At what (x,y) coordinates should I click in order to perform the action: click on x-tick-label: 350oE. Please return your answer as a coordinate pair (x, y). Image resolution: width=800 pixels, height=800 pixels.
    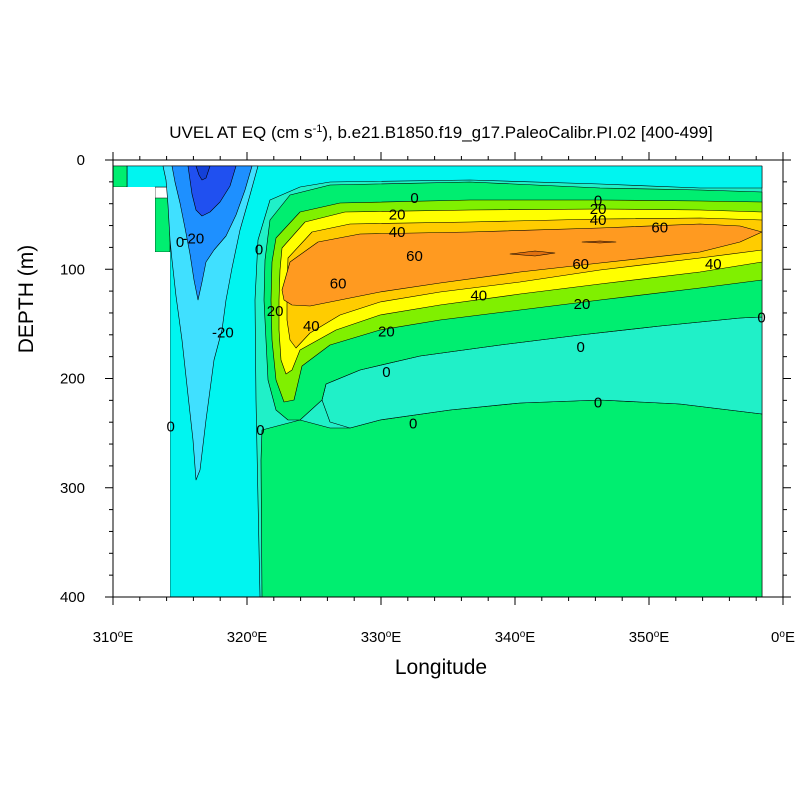
    Looking at the image, I should click on (649, 638).